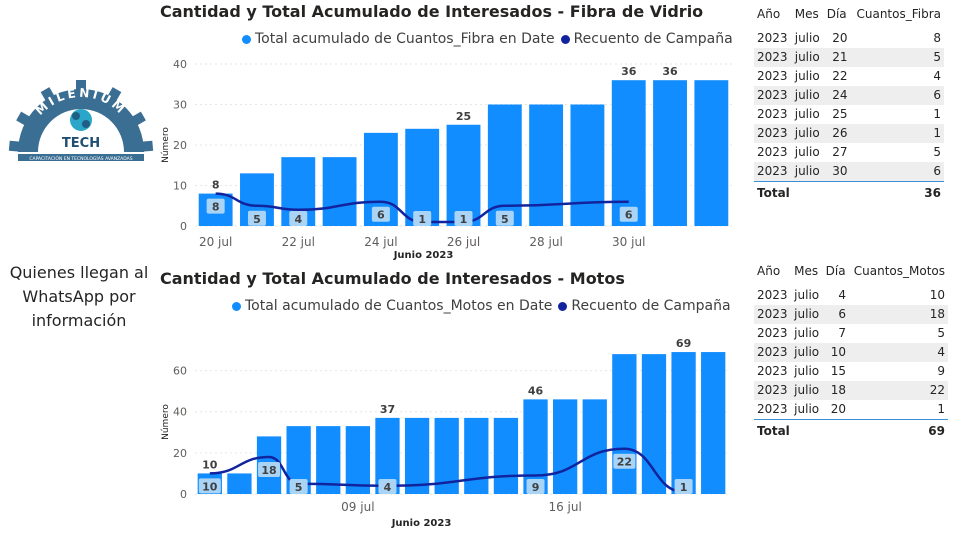  What do you see at coordinates (79, 320) in the screenshot?
I see `side-note-line: información` at bounding box center [79, 320].